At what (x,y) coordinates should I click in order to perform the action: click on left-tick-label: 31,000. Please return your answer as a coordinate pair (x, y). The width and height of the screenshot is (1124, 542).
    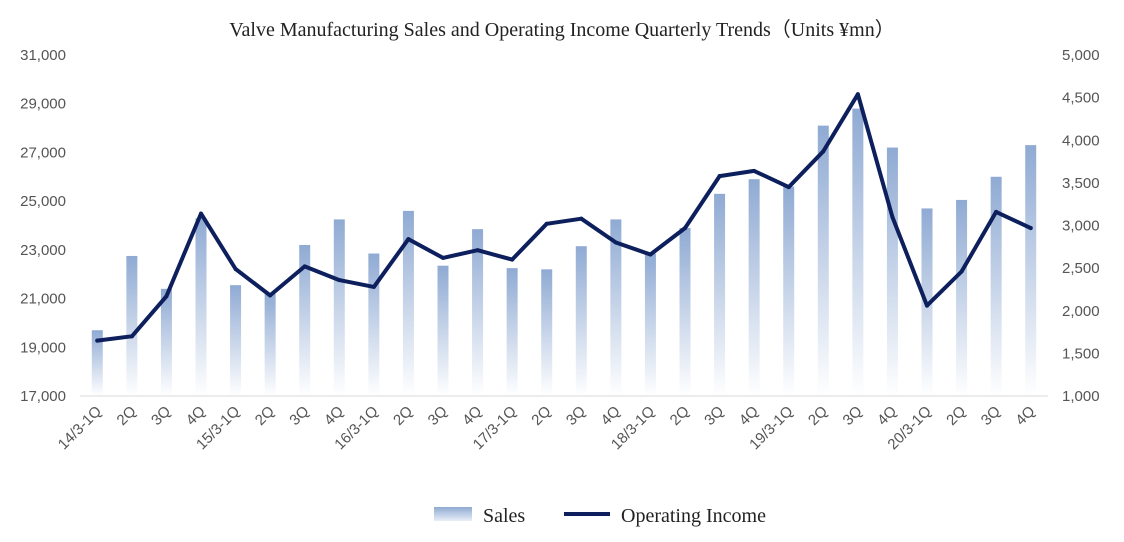
    Looking at the image, I should click on (43, 55).